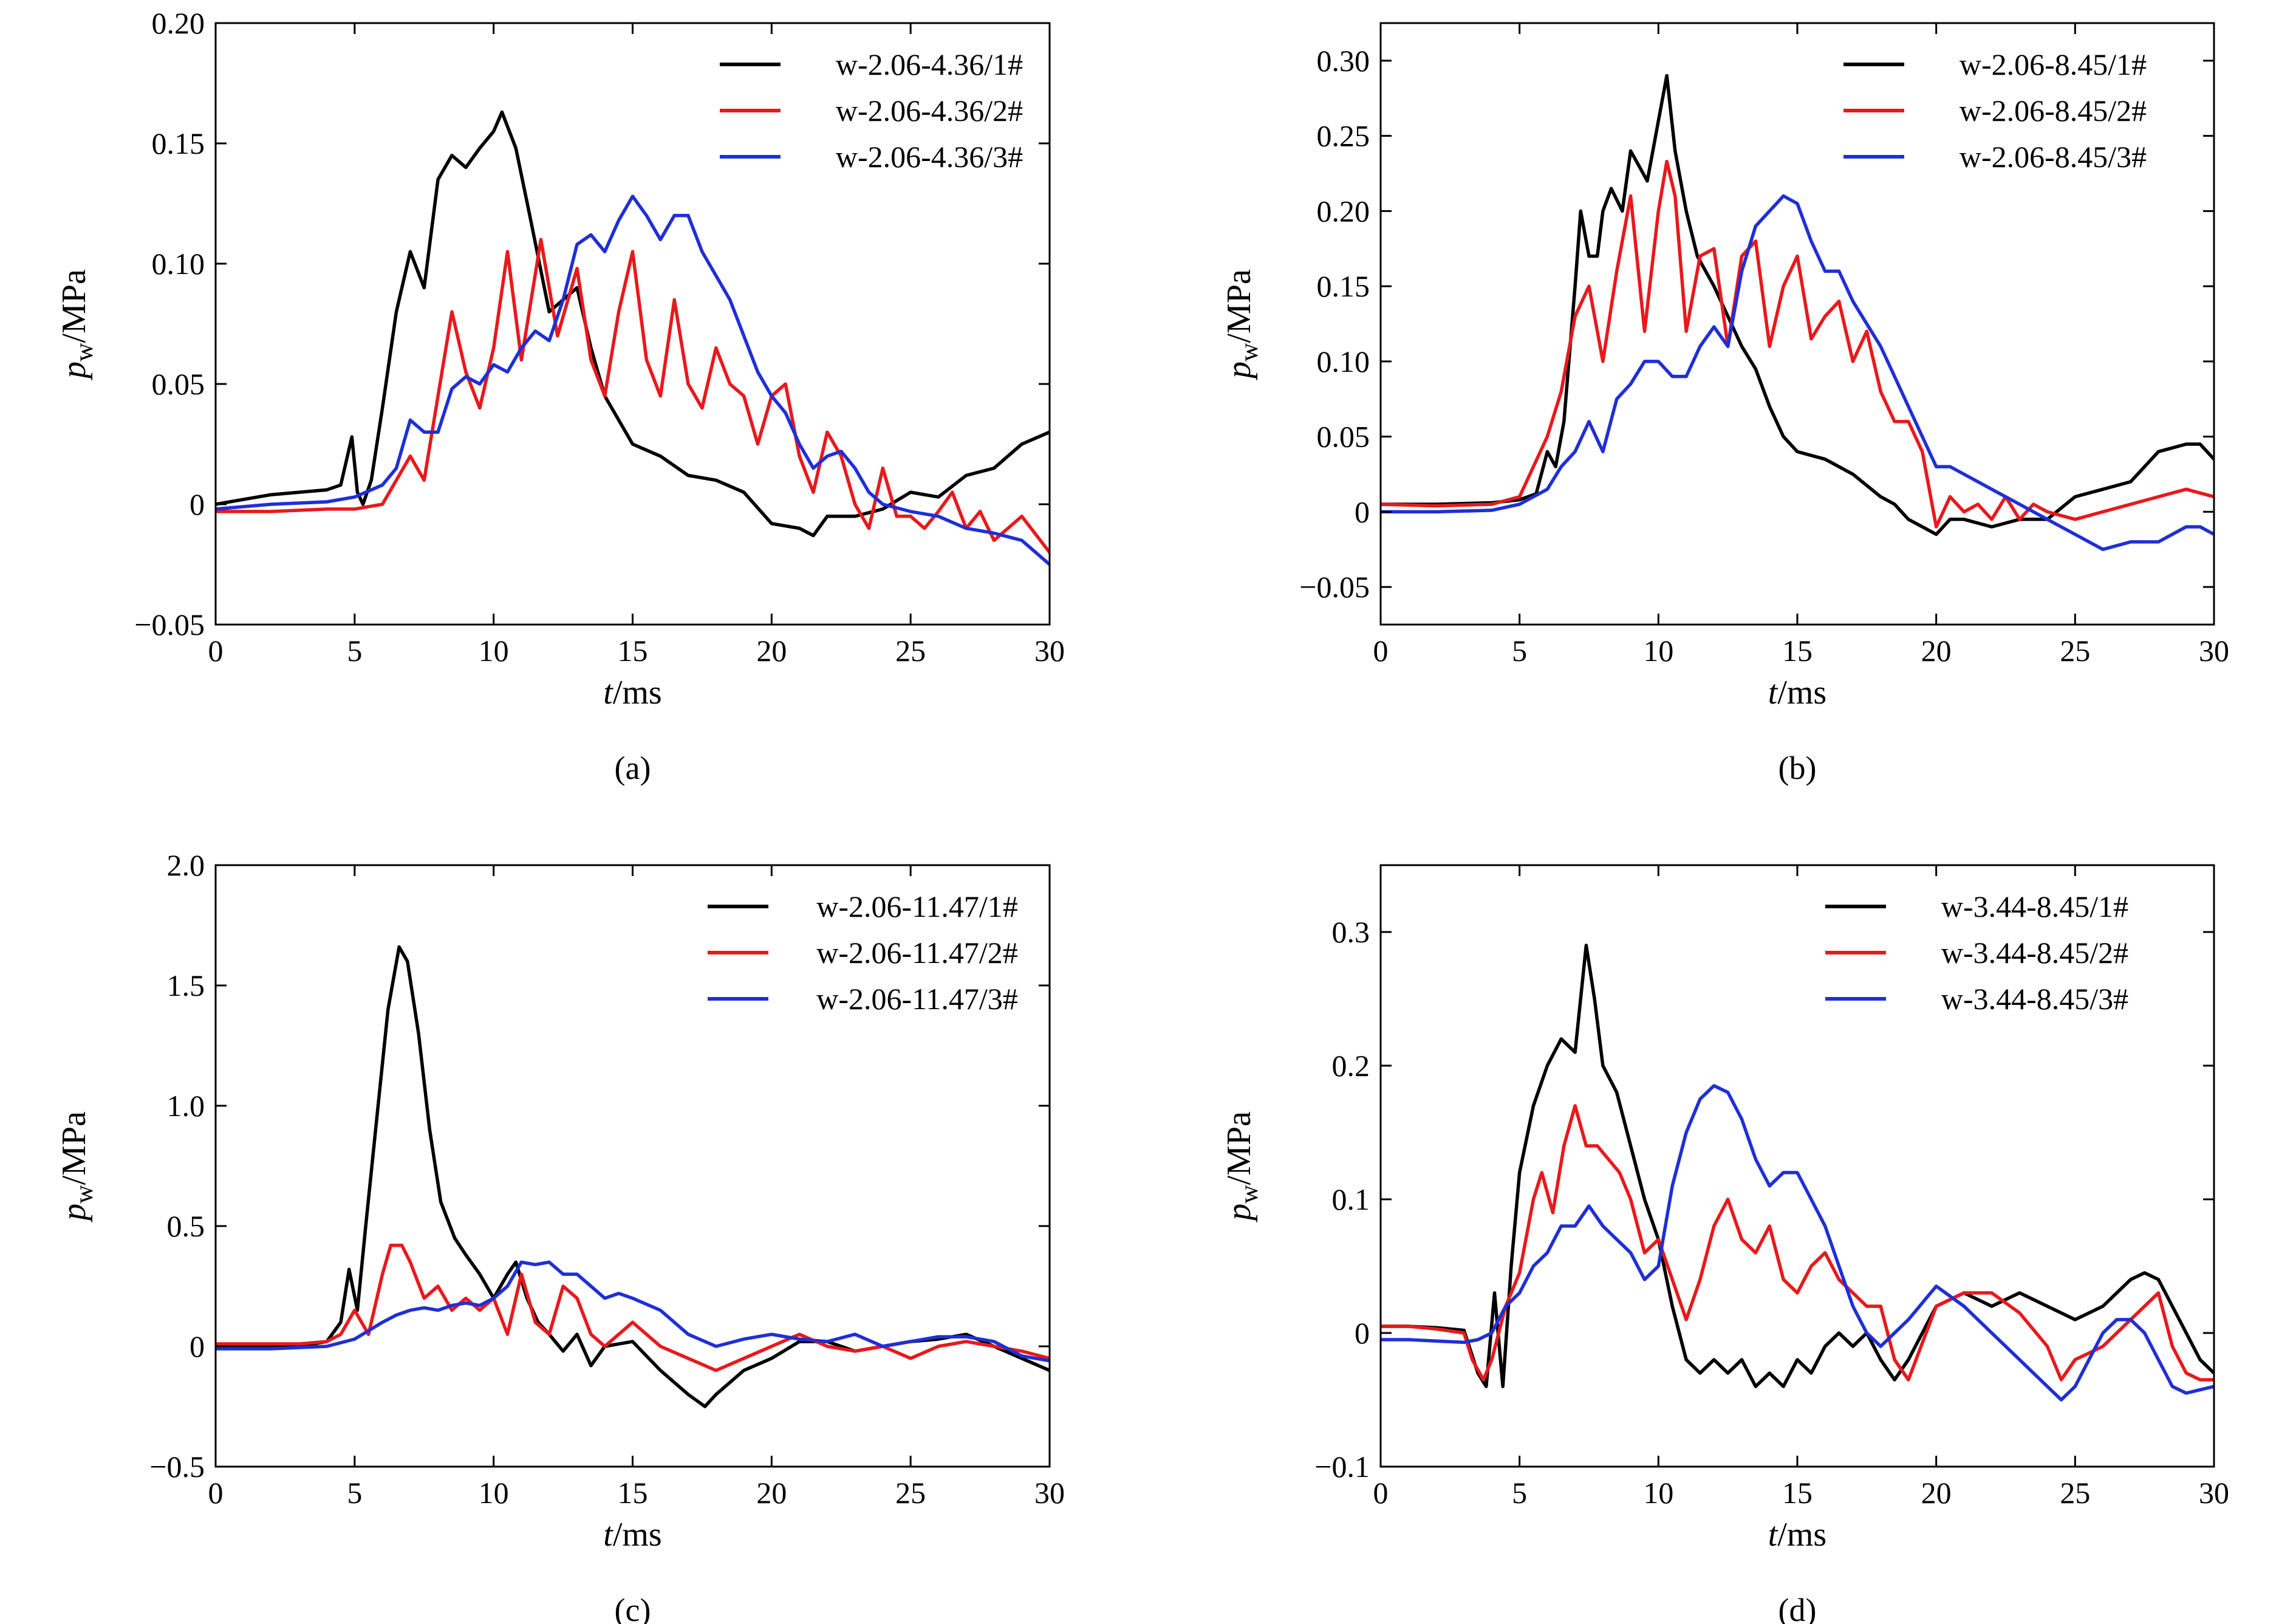 Image resolution: width=2296 pixels, height=1624 pixels. I want to click on panel-caption: (c), so click(633, 1608).